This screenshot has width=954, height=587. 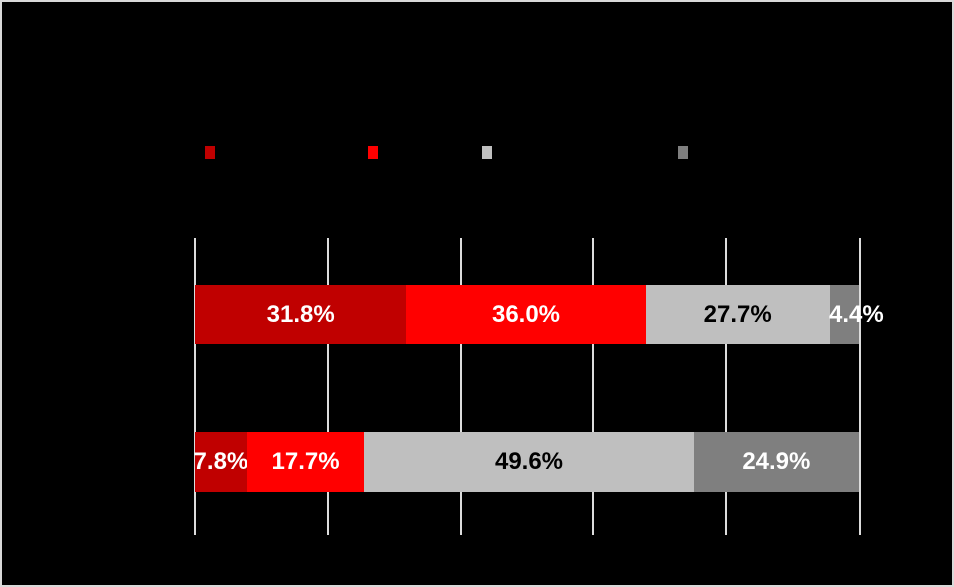 I want to click on gridline-20pct, so click(x=328, y=386).